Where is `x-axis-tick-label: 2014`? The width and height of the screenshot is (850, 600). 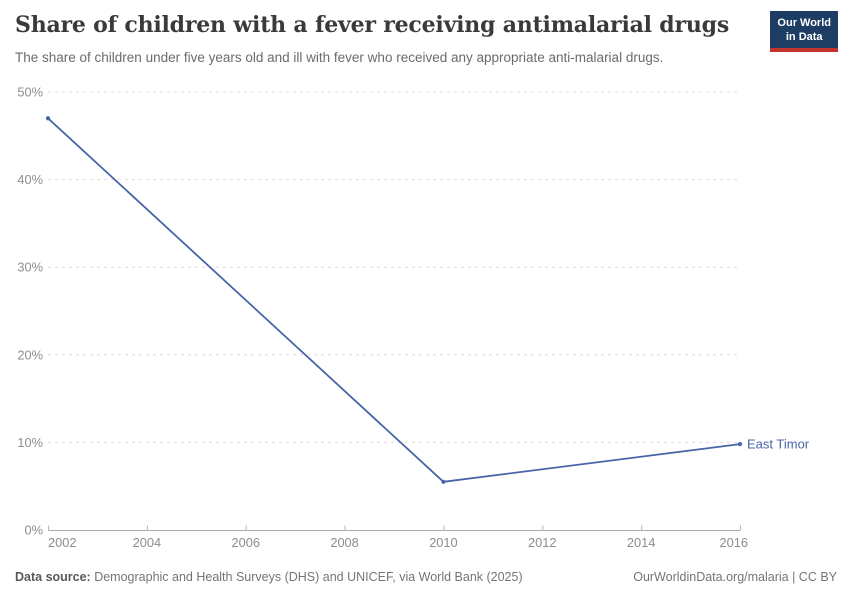
x-axis-tick-label: 2014 is located at coordinates (641, 542).